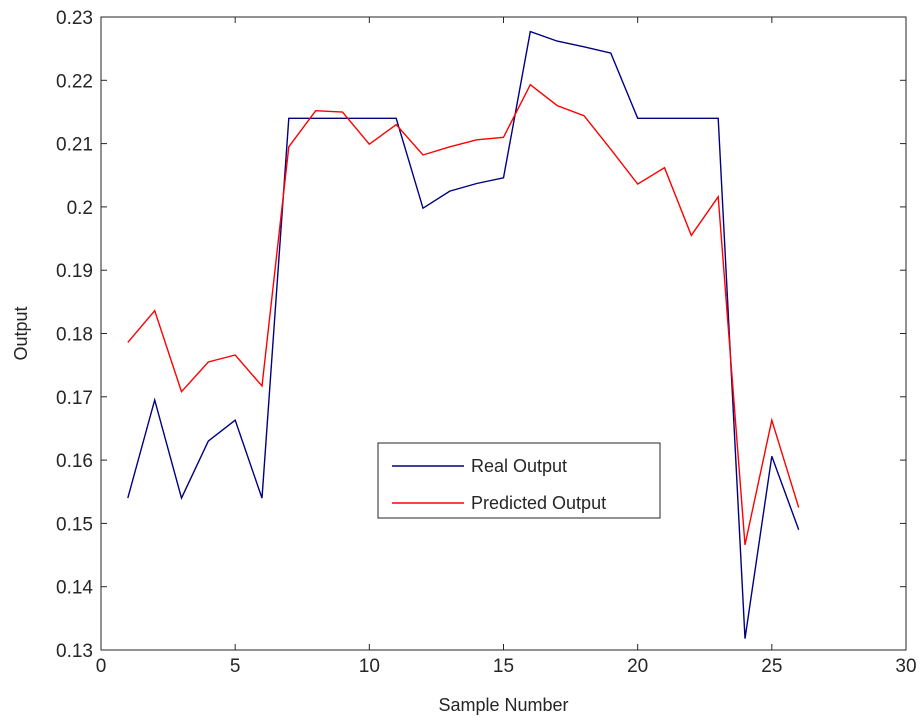 This screenshot has height=721, width=920. Describe the element at coordinates (637, 666) in the screenshot. I see `x-tick-label: 20` at that location.